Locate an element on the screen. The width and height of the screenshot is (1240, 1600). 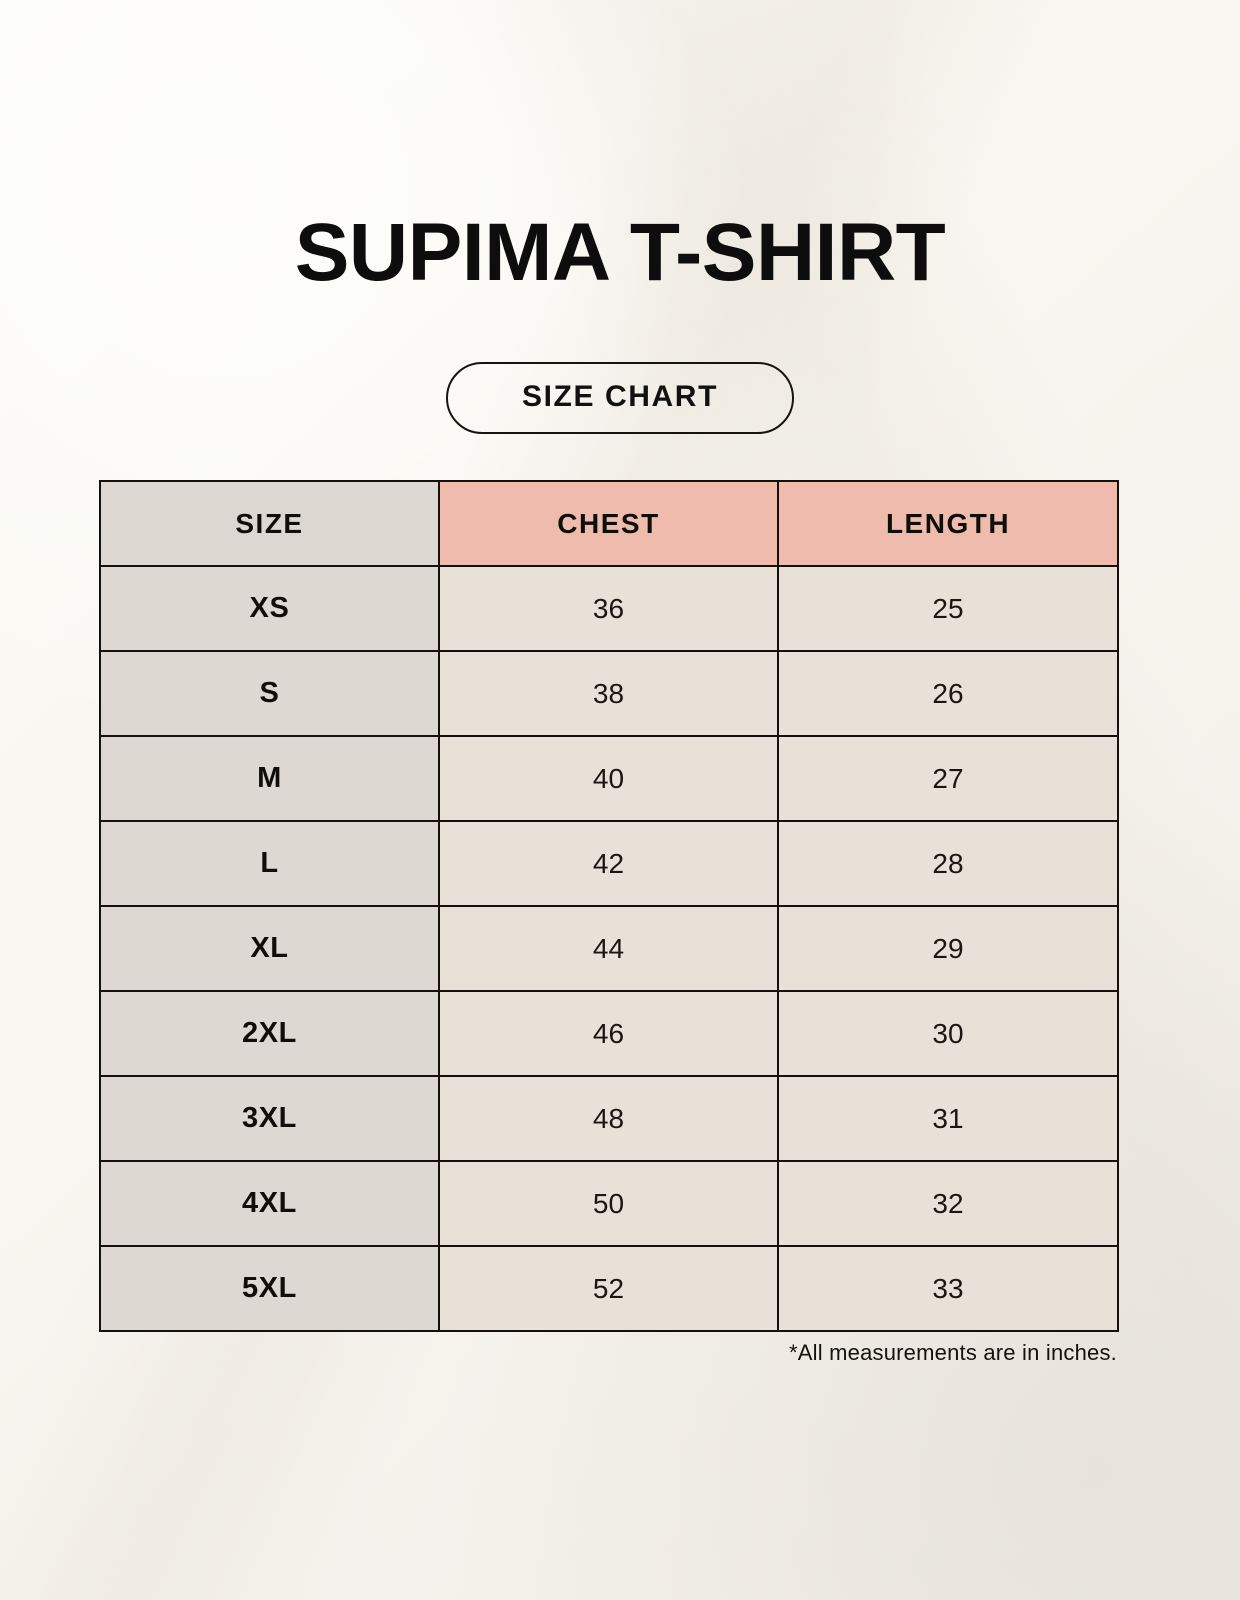
table-row: XL 44 29 is located at coordinates (609, 948).